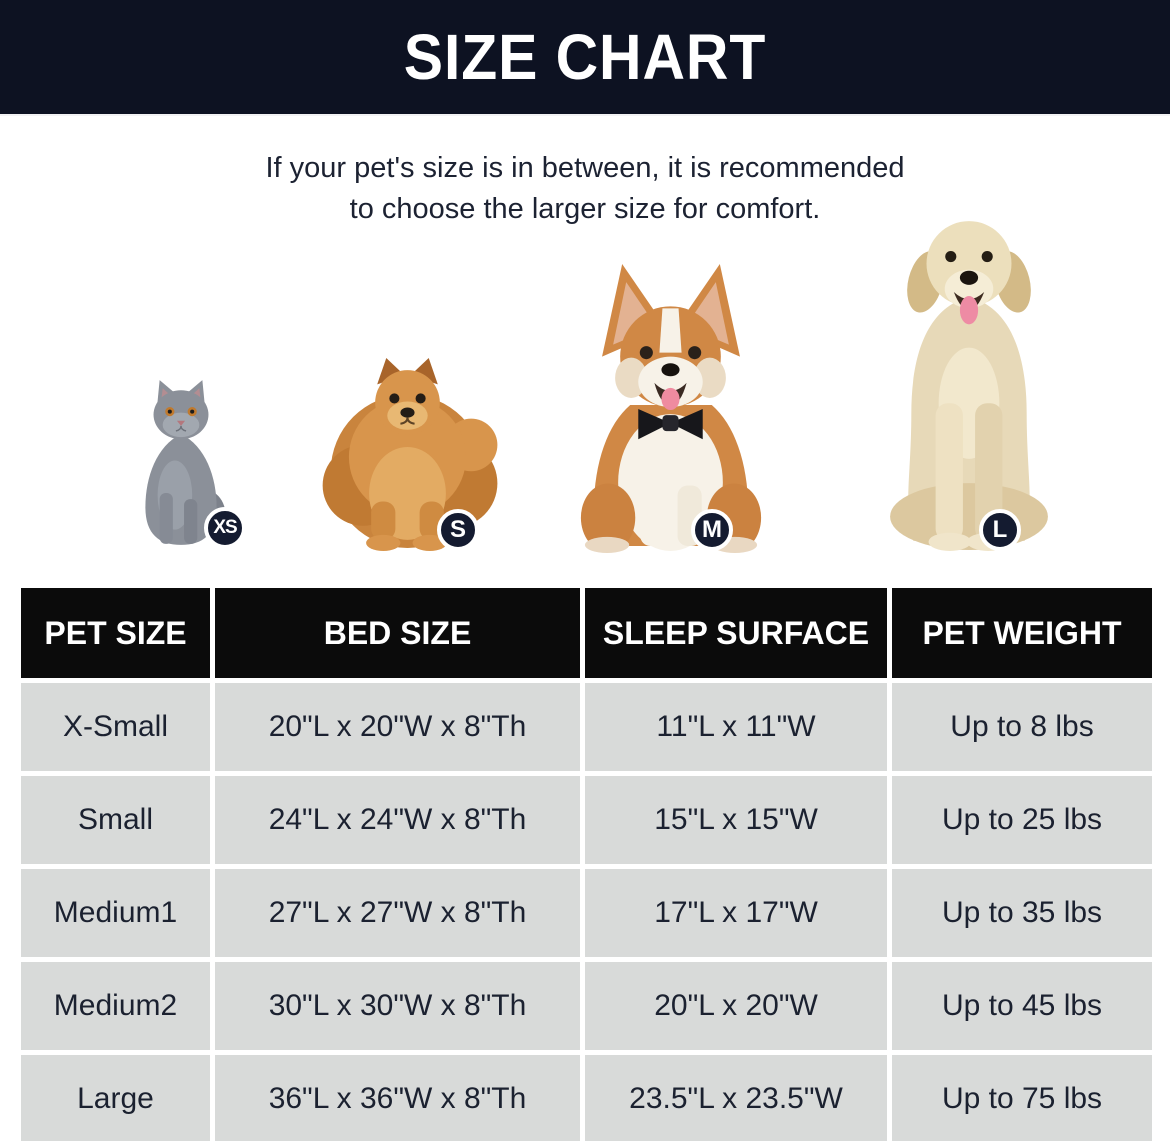 The image size is (1170, 1141). What do you see at coordinates (736, 913) in the screenshot?
I see `cell-sleep-surface: 17"L x 17"W` at bounding box center [736, 913].